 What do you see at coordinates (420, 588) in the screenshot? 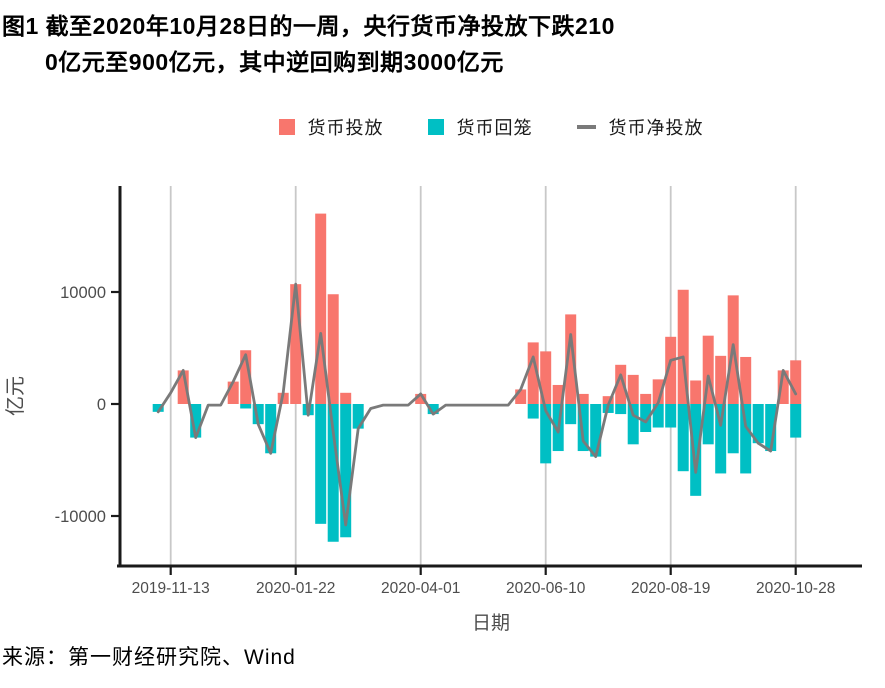
I see `x-tick-label: 2020-04-01` at bounding box center [420, 588].